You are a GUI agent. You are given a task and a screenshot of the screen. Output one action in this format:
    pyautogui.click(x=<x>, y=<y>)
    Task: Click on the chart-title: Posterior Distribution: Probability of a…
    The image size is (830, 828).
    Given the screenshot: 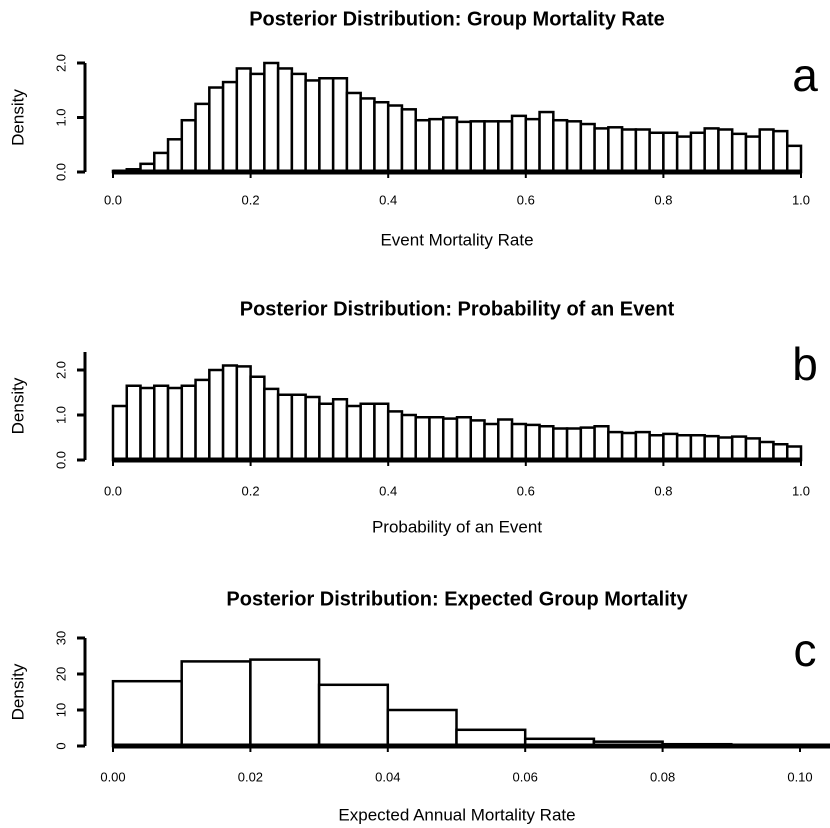 What is the action you would take?
    pyautogui.click(x=457, y=309)
    